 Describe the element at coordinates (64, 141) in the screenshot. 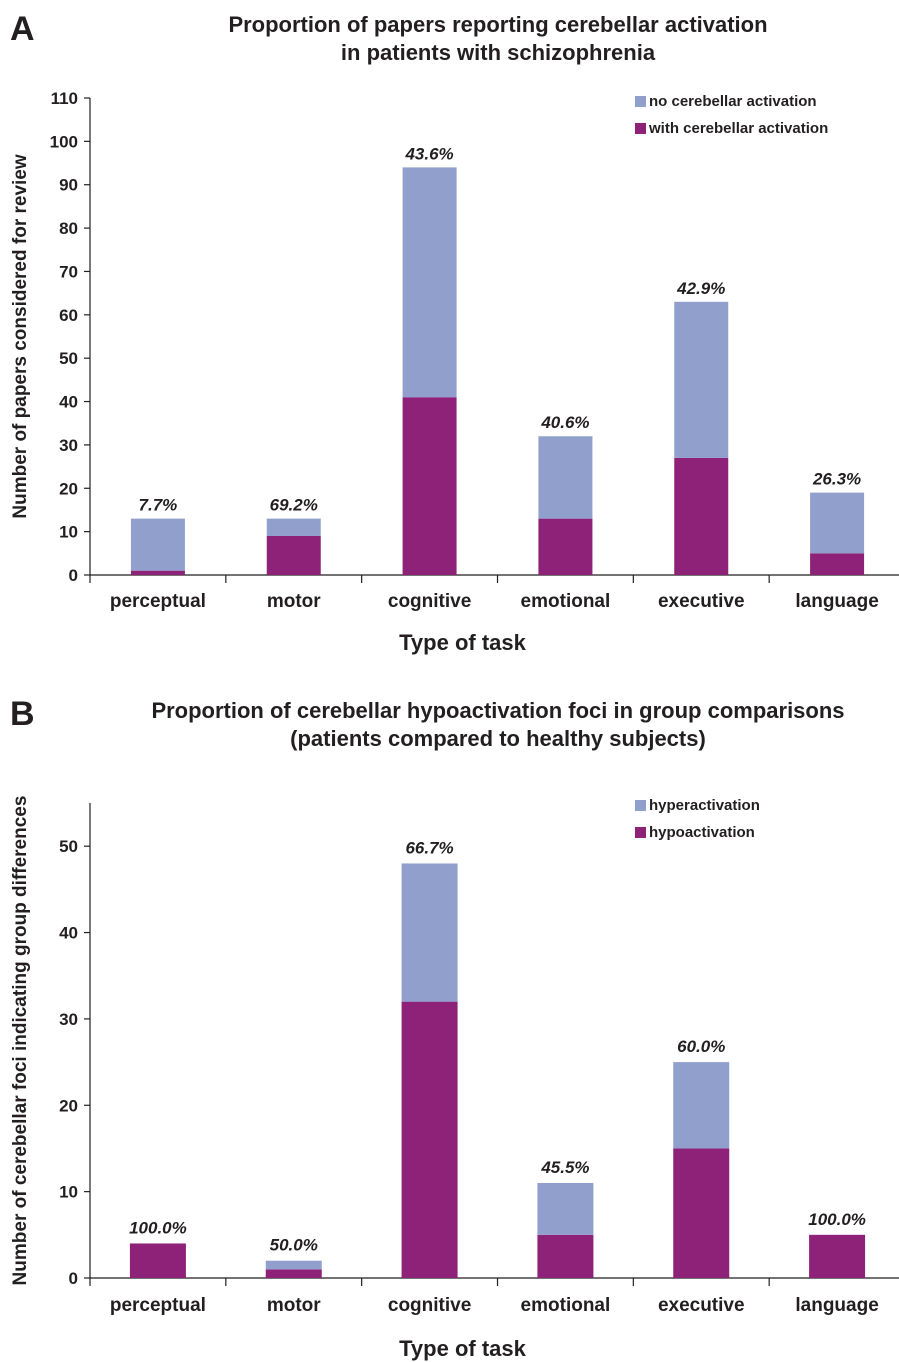

I see `y-tick-label: 100` at that location.